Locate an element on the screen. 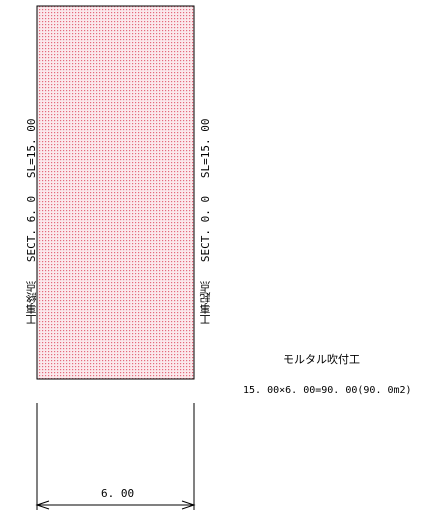 This screenshot has width=421, height=510. start-slope-length-text: SL=15. 00 is located at coordinates (205, 148).